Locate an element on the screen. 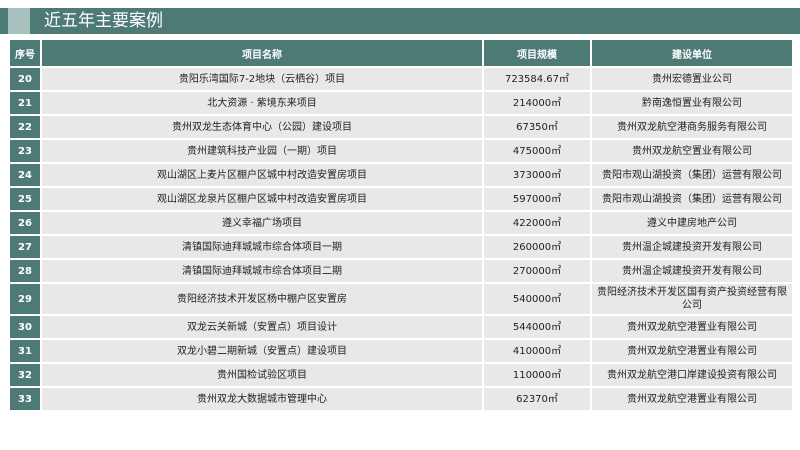  title: 近五年主要案例 is located at coordinates (103, 21).